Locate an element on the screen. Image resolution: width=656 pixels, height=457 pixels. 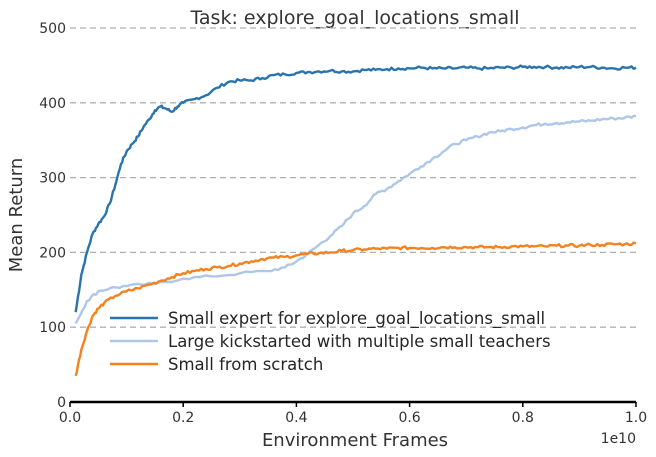
x-tick-label-3: 0.6 is located at coordinates (409, 418).